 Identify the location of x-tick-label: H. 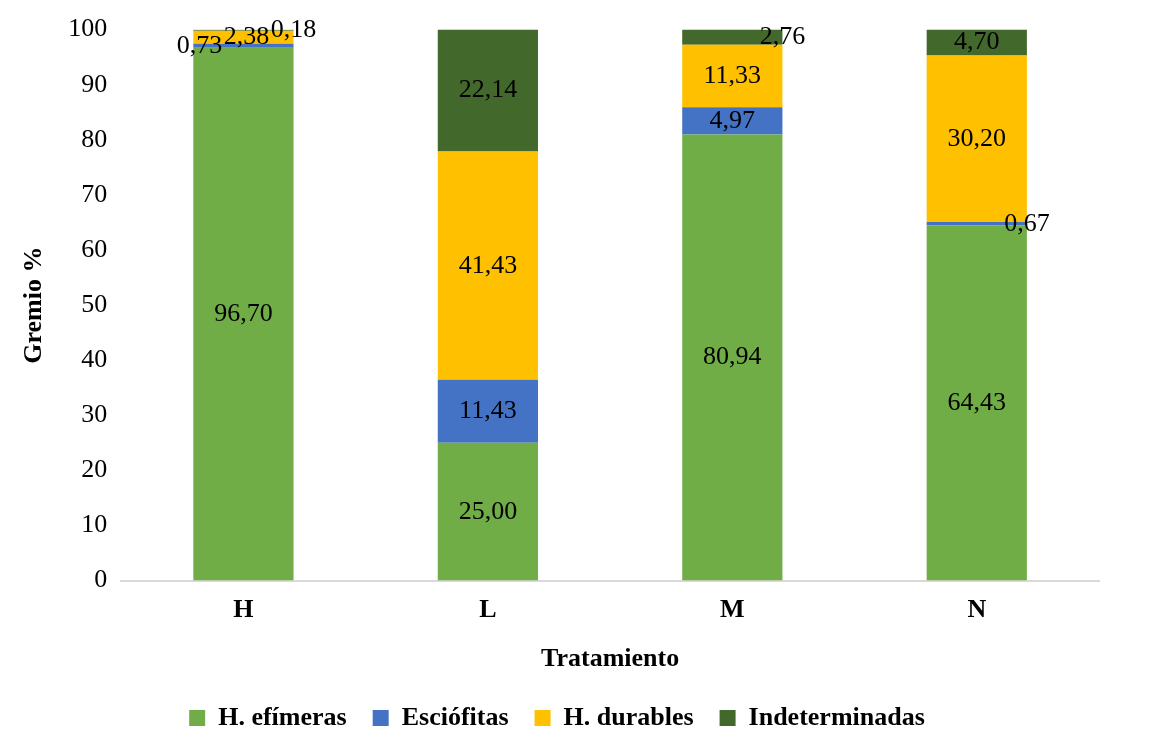
(243, 608).